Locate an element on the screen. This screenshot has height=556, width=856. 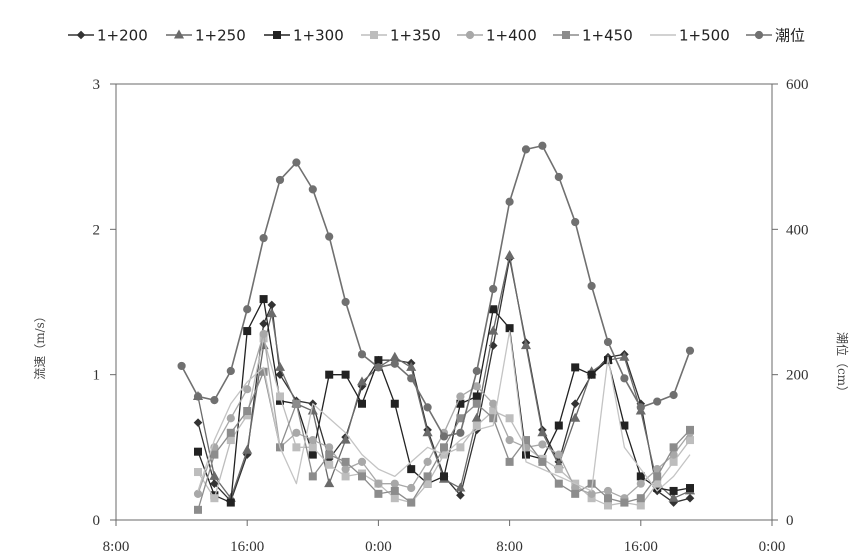
right-y-axis: 0 200 400 600 is located at coordinates (790, 303).